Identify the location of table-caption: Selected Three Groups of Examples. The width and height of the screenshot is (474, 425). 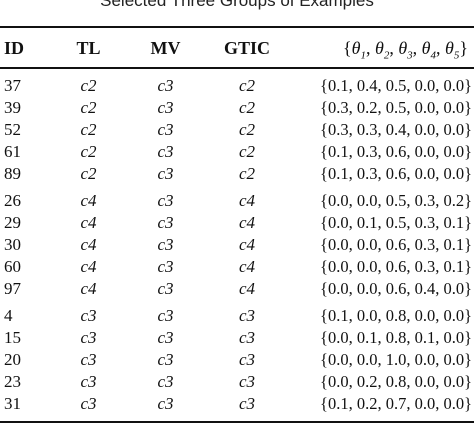
(237, 5).